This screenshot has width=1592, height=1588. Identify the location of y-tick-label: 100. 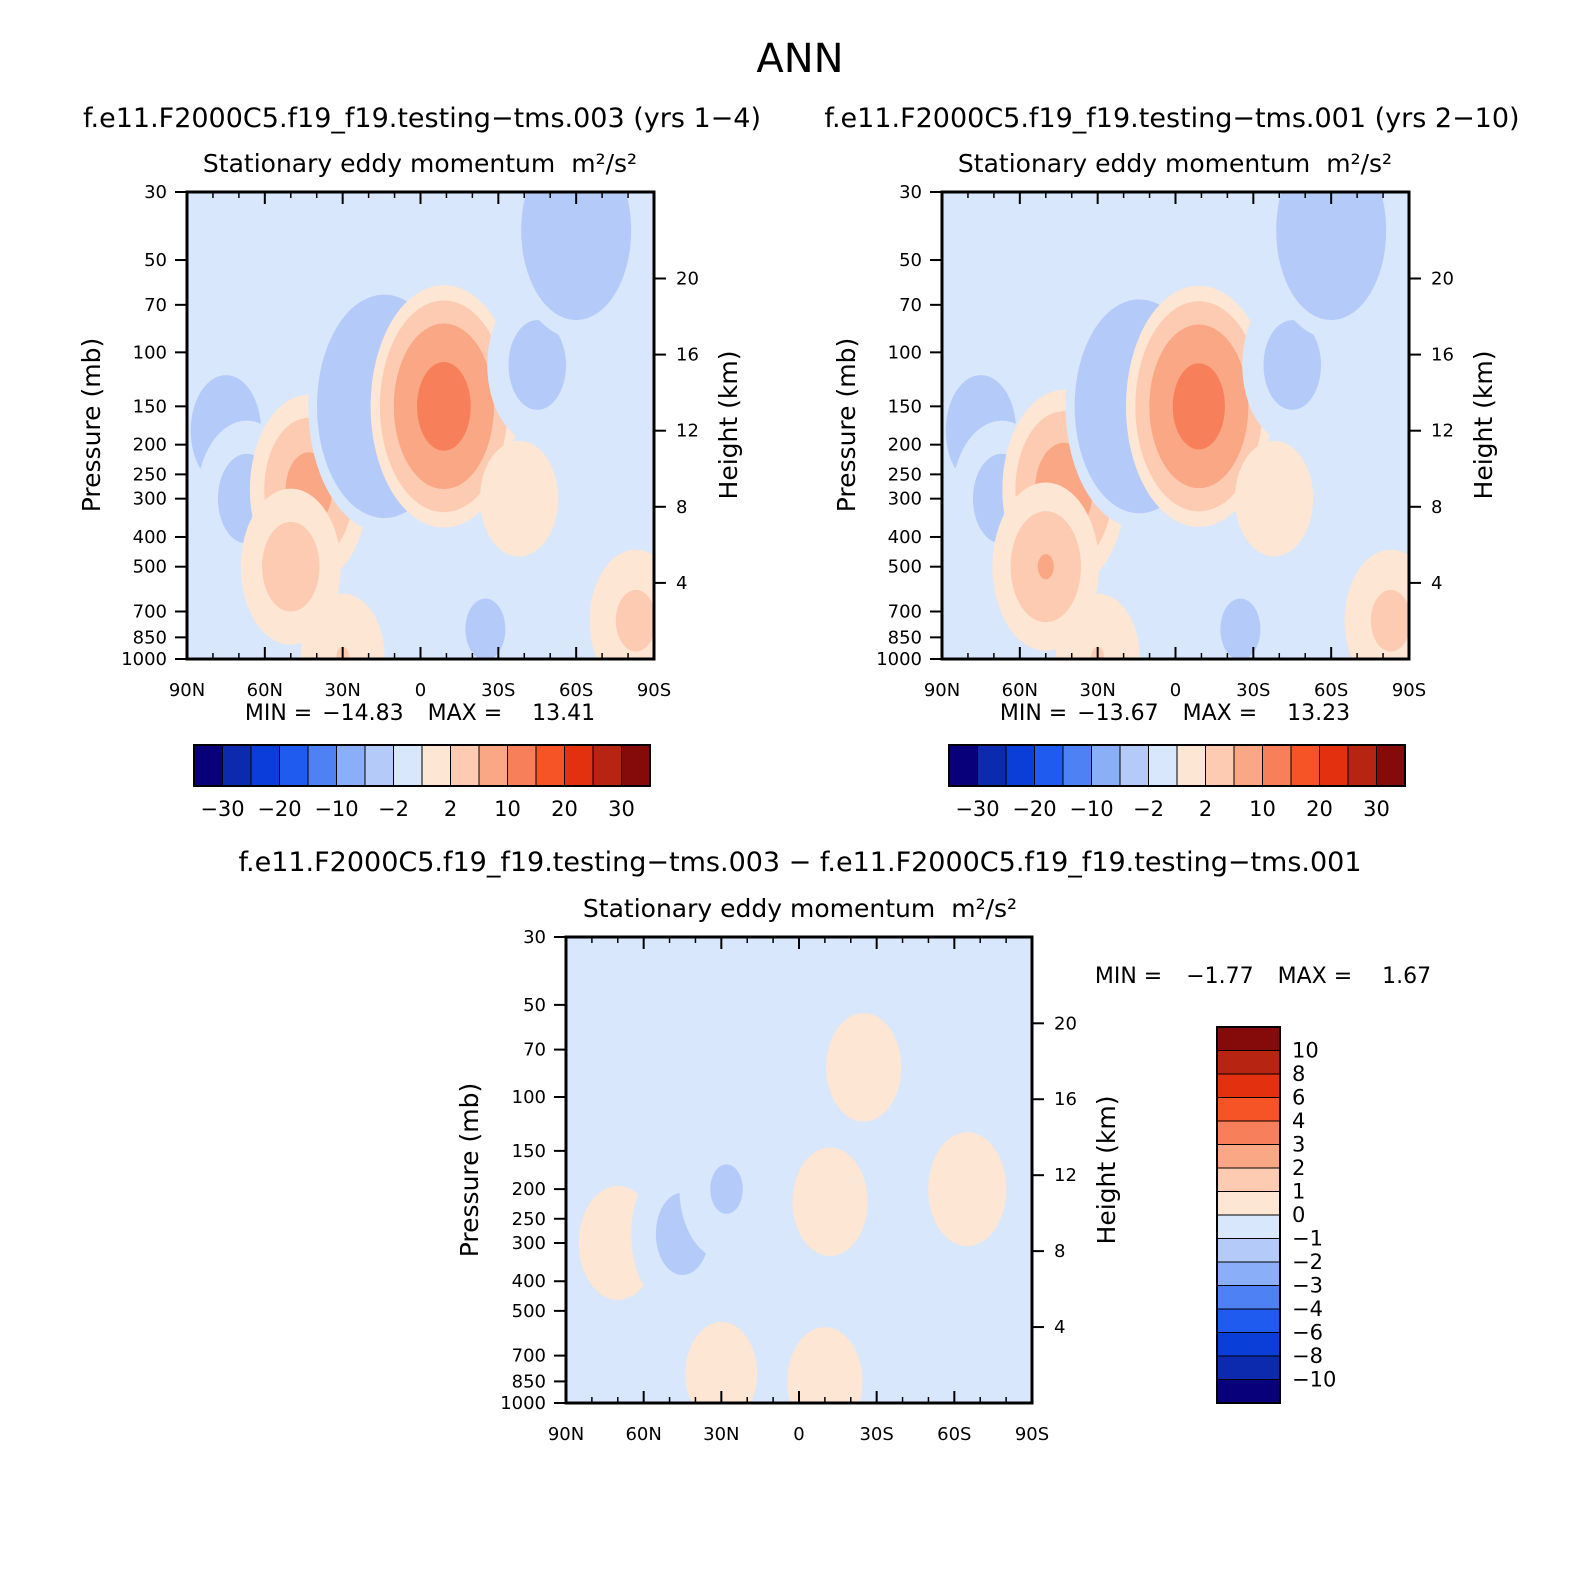
(529, 1097).